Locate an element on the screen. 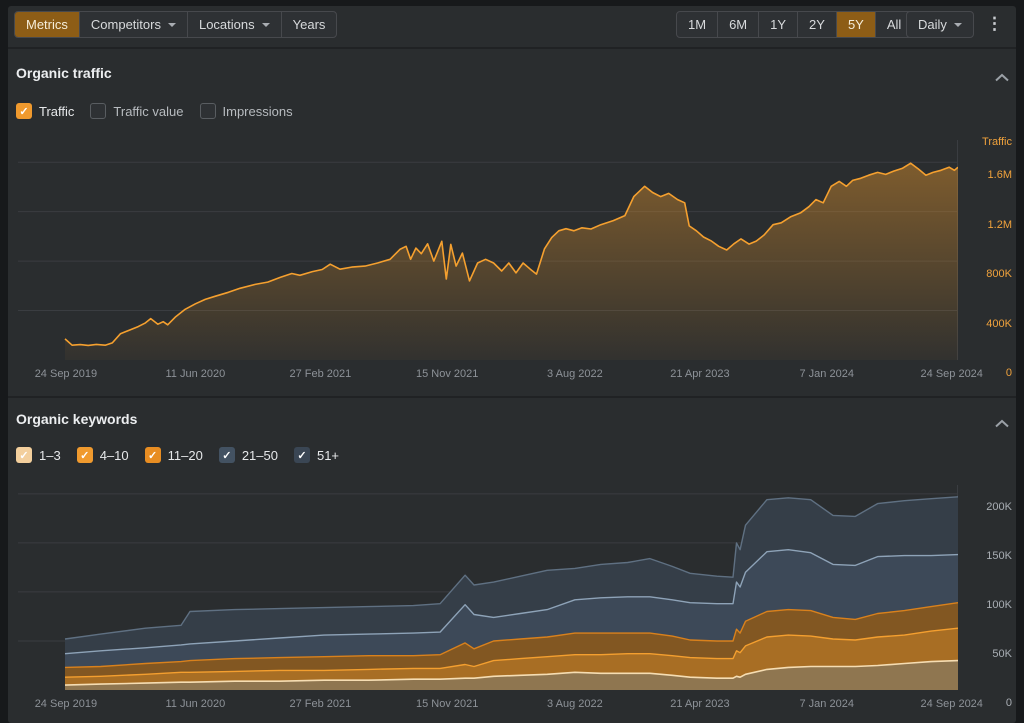 This screenshot has height=723, width=1024. range-button-1m: 1M is located at coordinates (697, 24).